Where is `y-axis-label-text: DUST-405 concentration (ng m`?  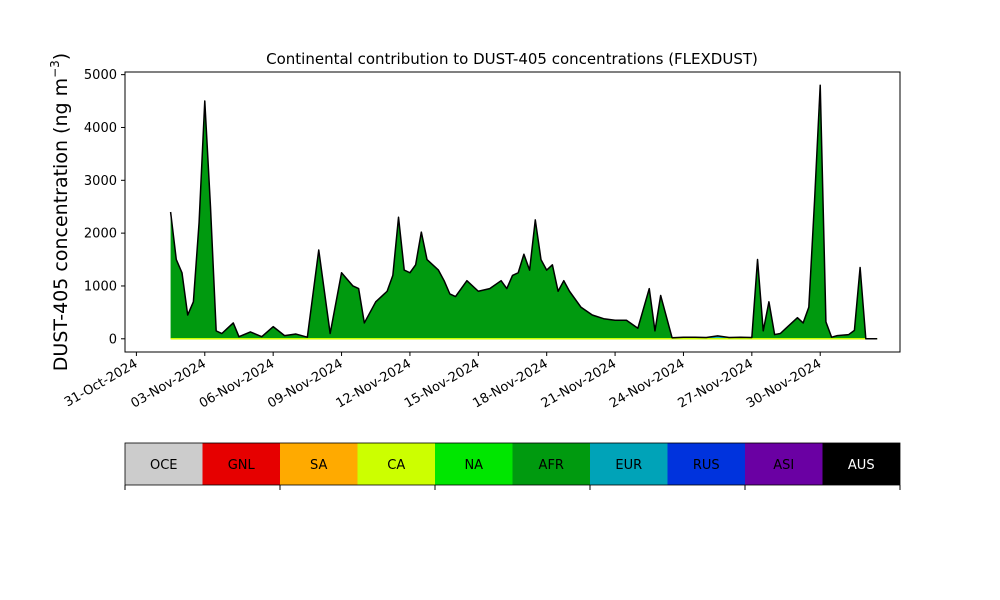
y-axis-label-text: DUST-405 concentration (ng m is located at coordinates (61, 224).